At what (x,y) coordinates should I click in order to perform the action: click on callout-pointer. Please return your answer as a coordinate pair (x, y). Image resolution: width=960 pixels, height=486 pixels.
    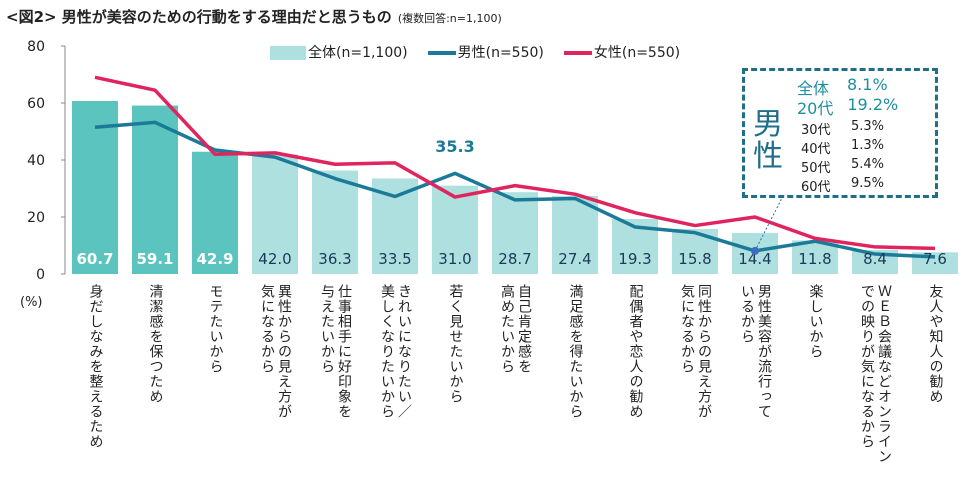
    Looking at the image, I should click on (768, 224).